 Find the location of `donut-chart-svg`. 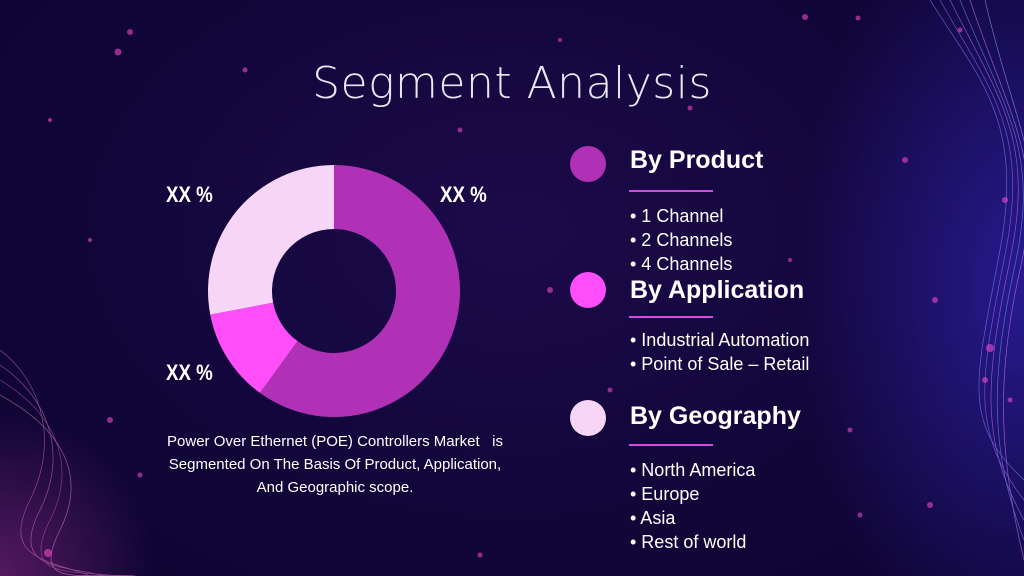

donut-chart-svg is located at coordinates (334, 291).